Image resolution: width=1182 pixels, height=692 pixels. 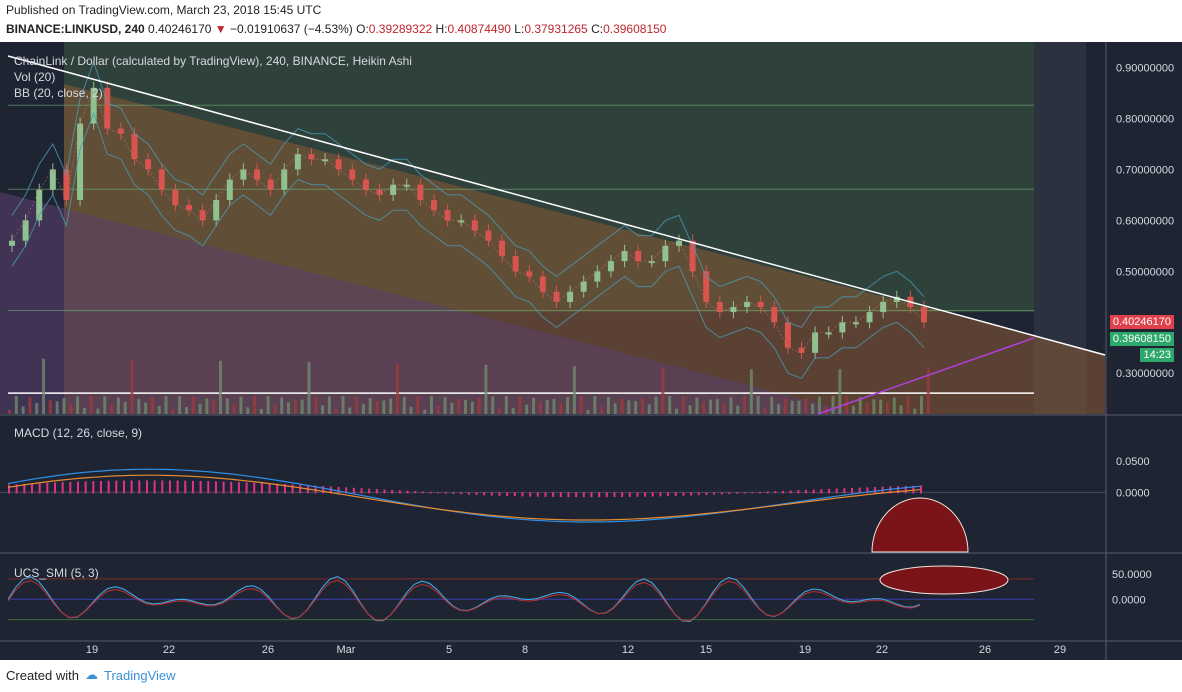 What do you see at coordinates (1145, 374) in the screenshot?
I see `y-tick-label: 0.30000000` at bounding box center [1145, 374].